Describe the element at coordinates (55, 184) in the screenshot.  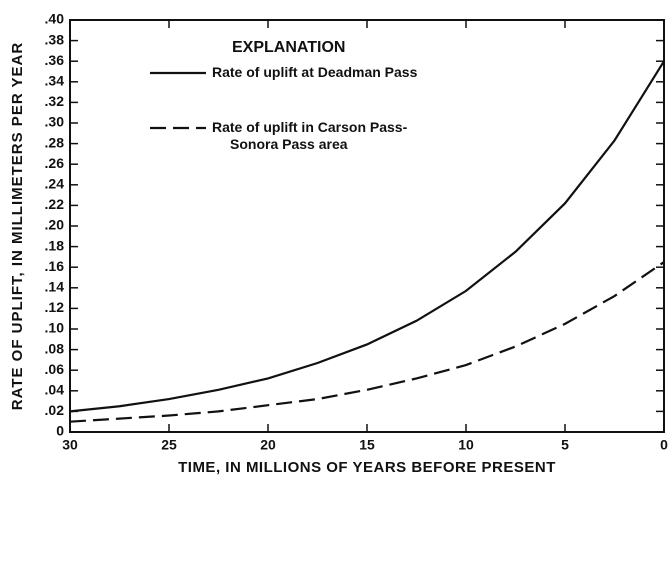
I see `y-tick-label: .24` at that location.